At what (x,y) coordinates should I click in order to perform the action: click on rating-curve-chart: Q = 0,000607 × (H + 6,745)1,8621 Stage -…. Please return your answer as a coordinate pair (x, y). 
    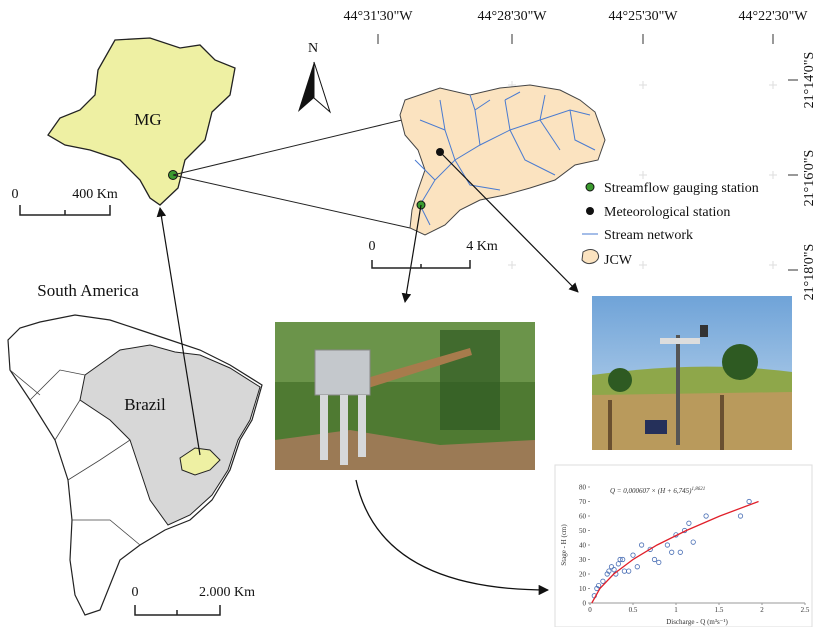
    Looking at the image, I should click on (685, 555).